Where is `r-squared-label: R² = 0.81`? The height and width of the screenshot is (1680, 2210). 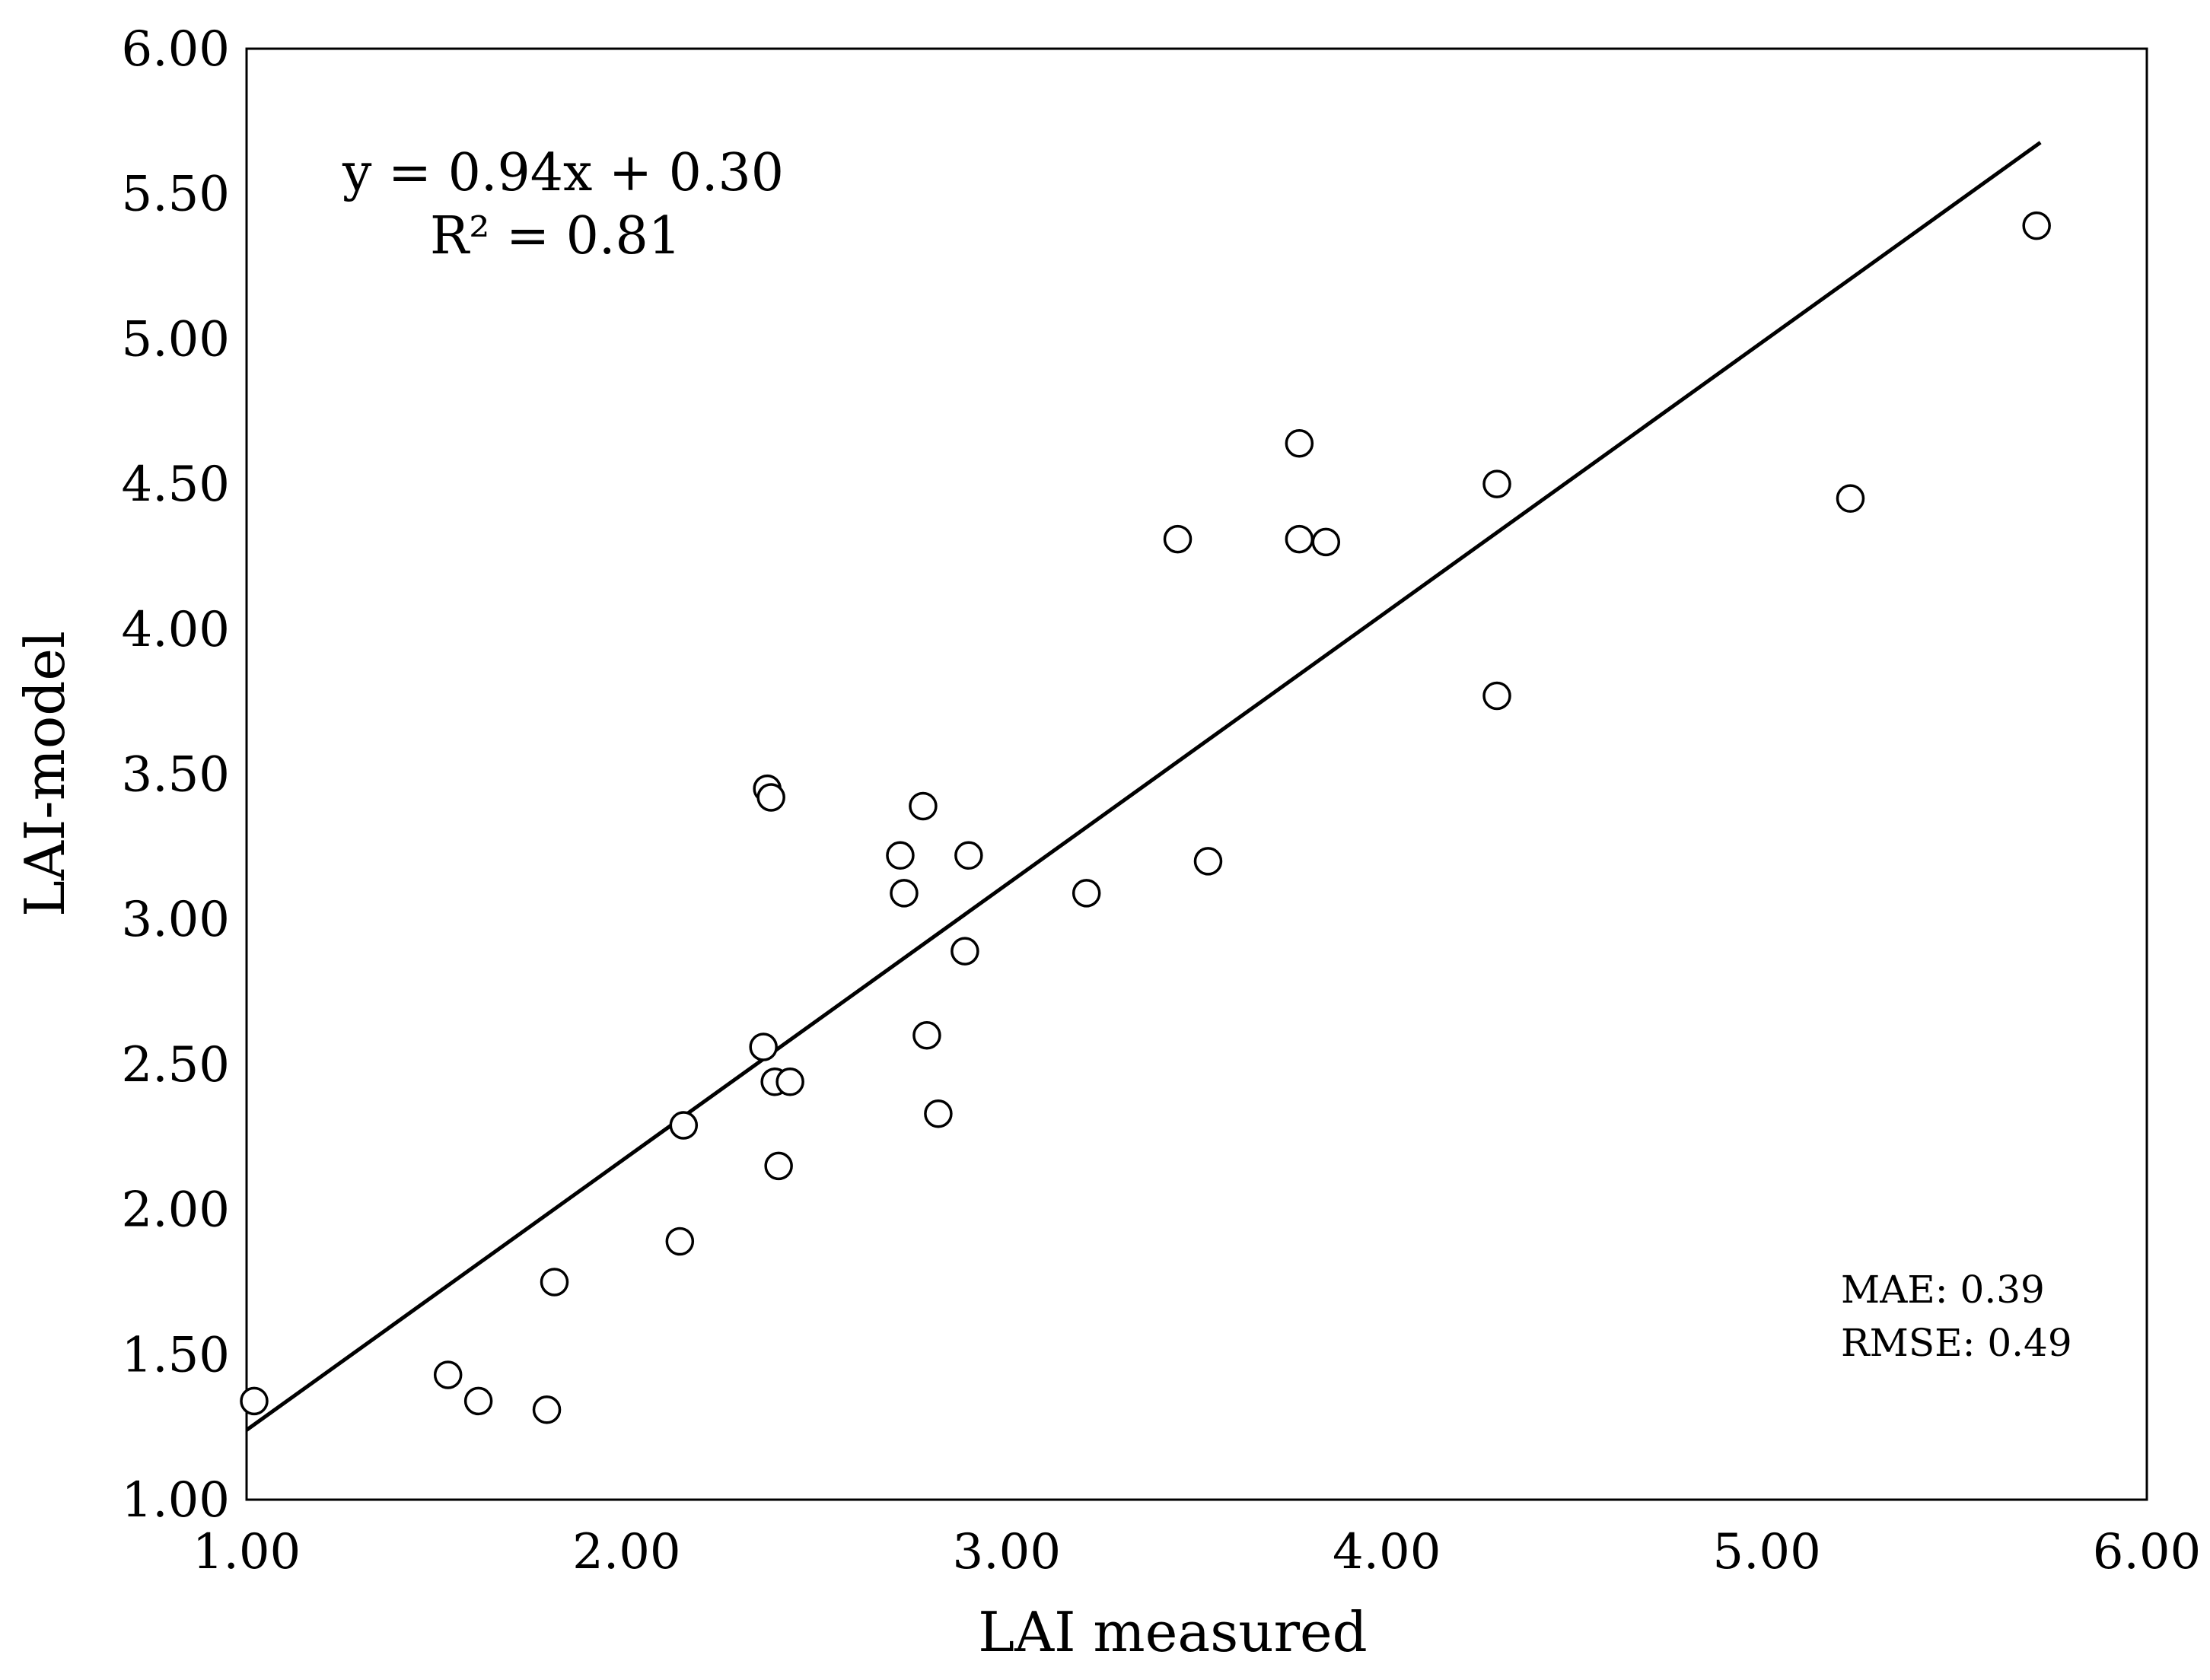
r-squared-label: R² = 0.81 is located at coordinates (555, 236).